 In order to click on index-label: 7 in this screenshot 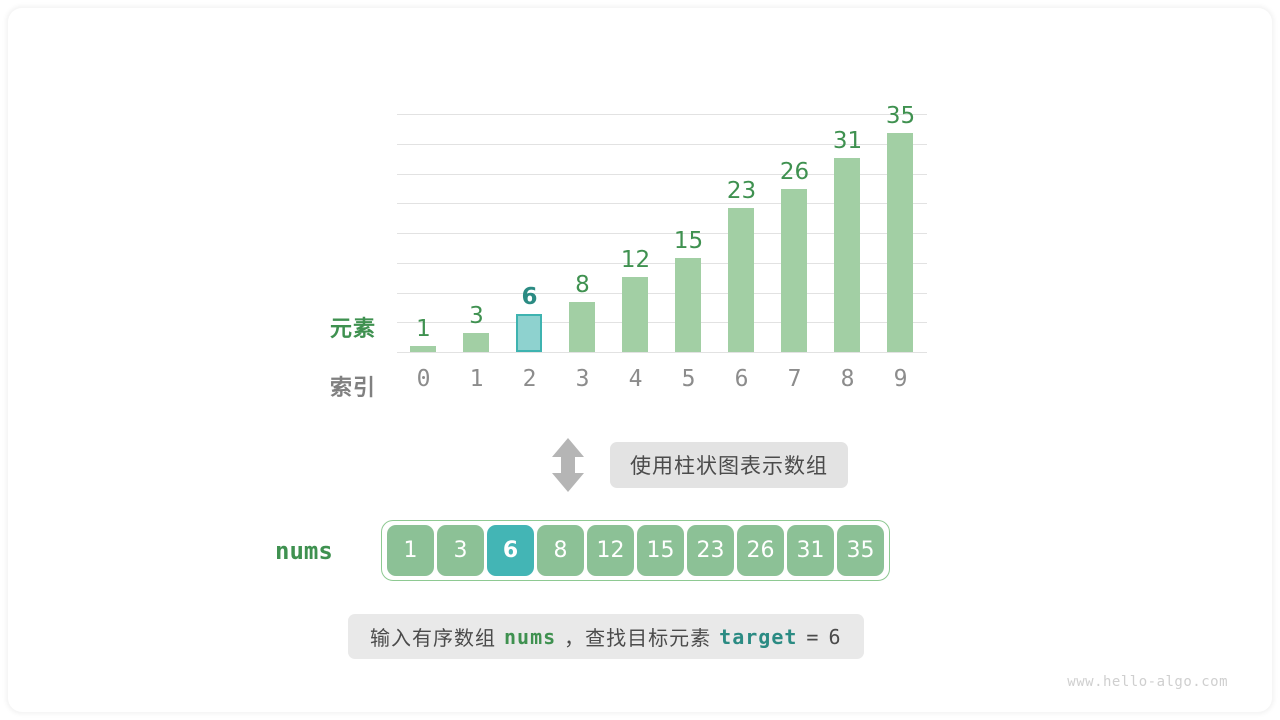, I will do `click(794, 379)`.